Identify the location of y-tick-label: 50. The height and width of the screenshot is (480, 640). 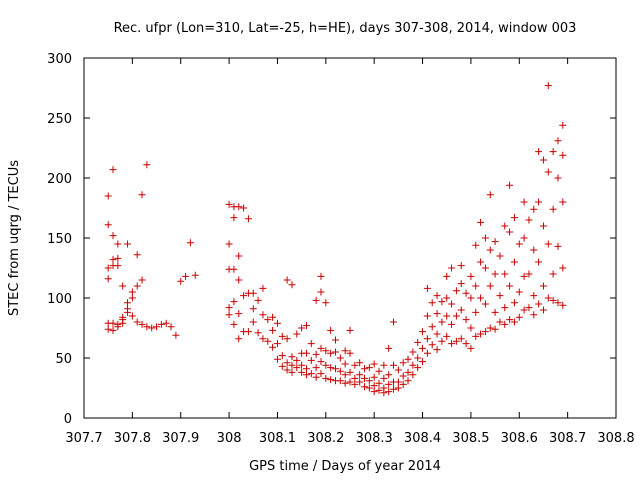
(63, 359).